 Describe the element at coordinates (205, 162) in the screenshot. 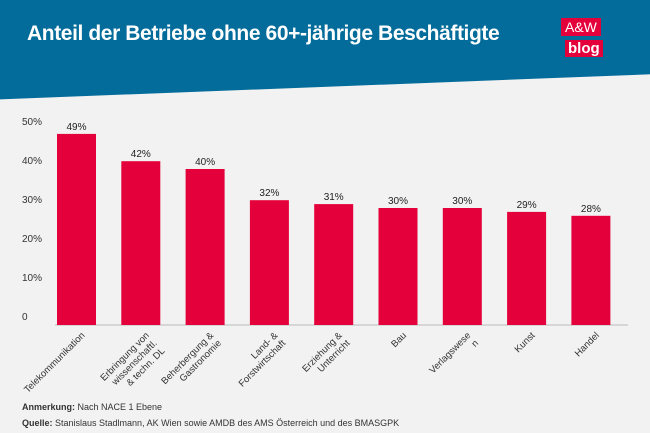

I see `data-label: 40%` at that location.